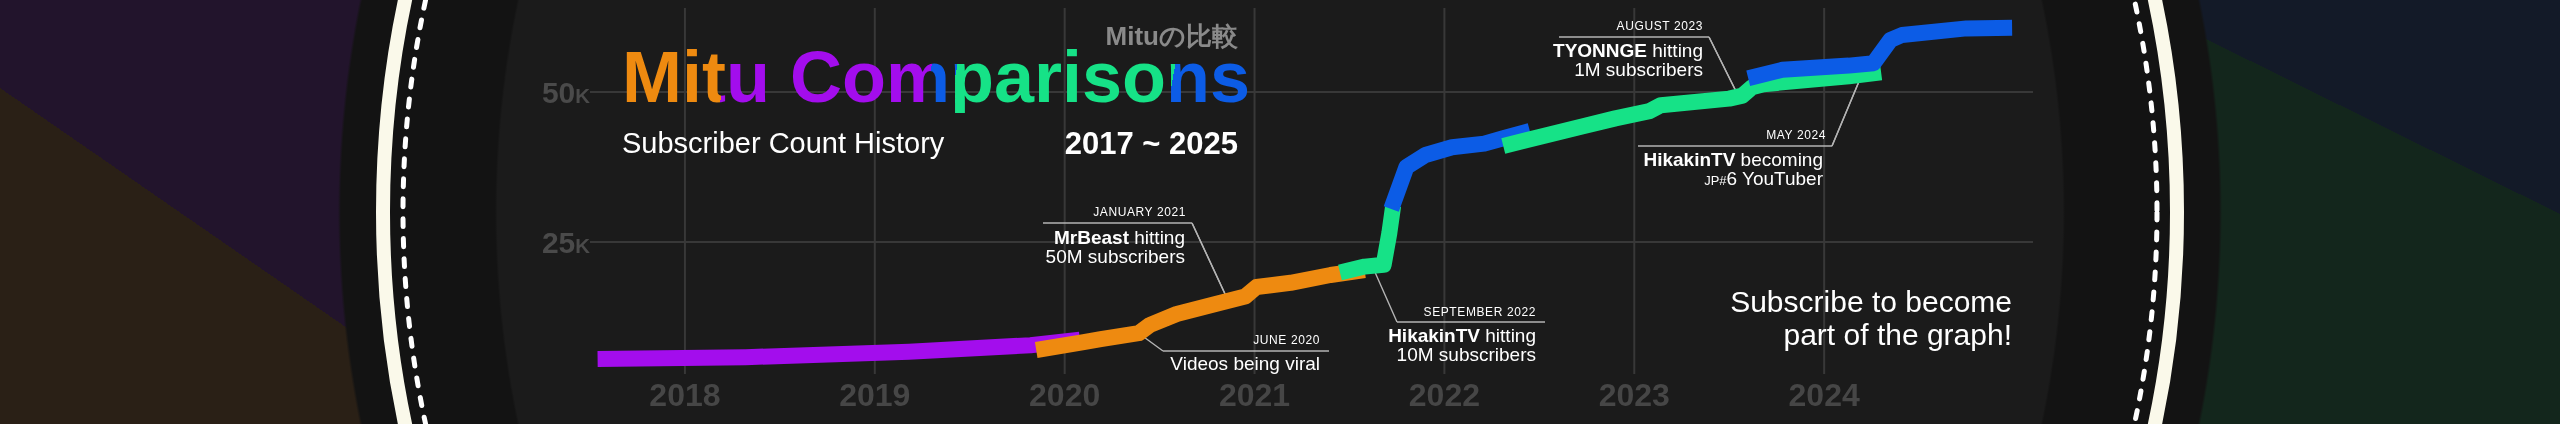 Image resolution: width=2560 pixels, height=424 pixels. Describe the element at coordinates (1139, 211) in the screenshot. I see `annotation: JANUARY 2021` at that location.